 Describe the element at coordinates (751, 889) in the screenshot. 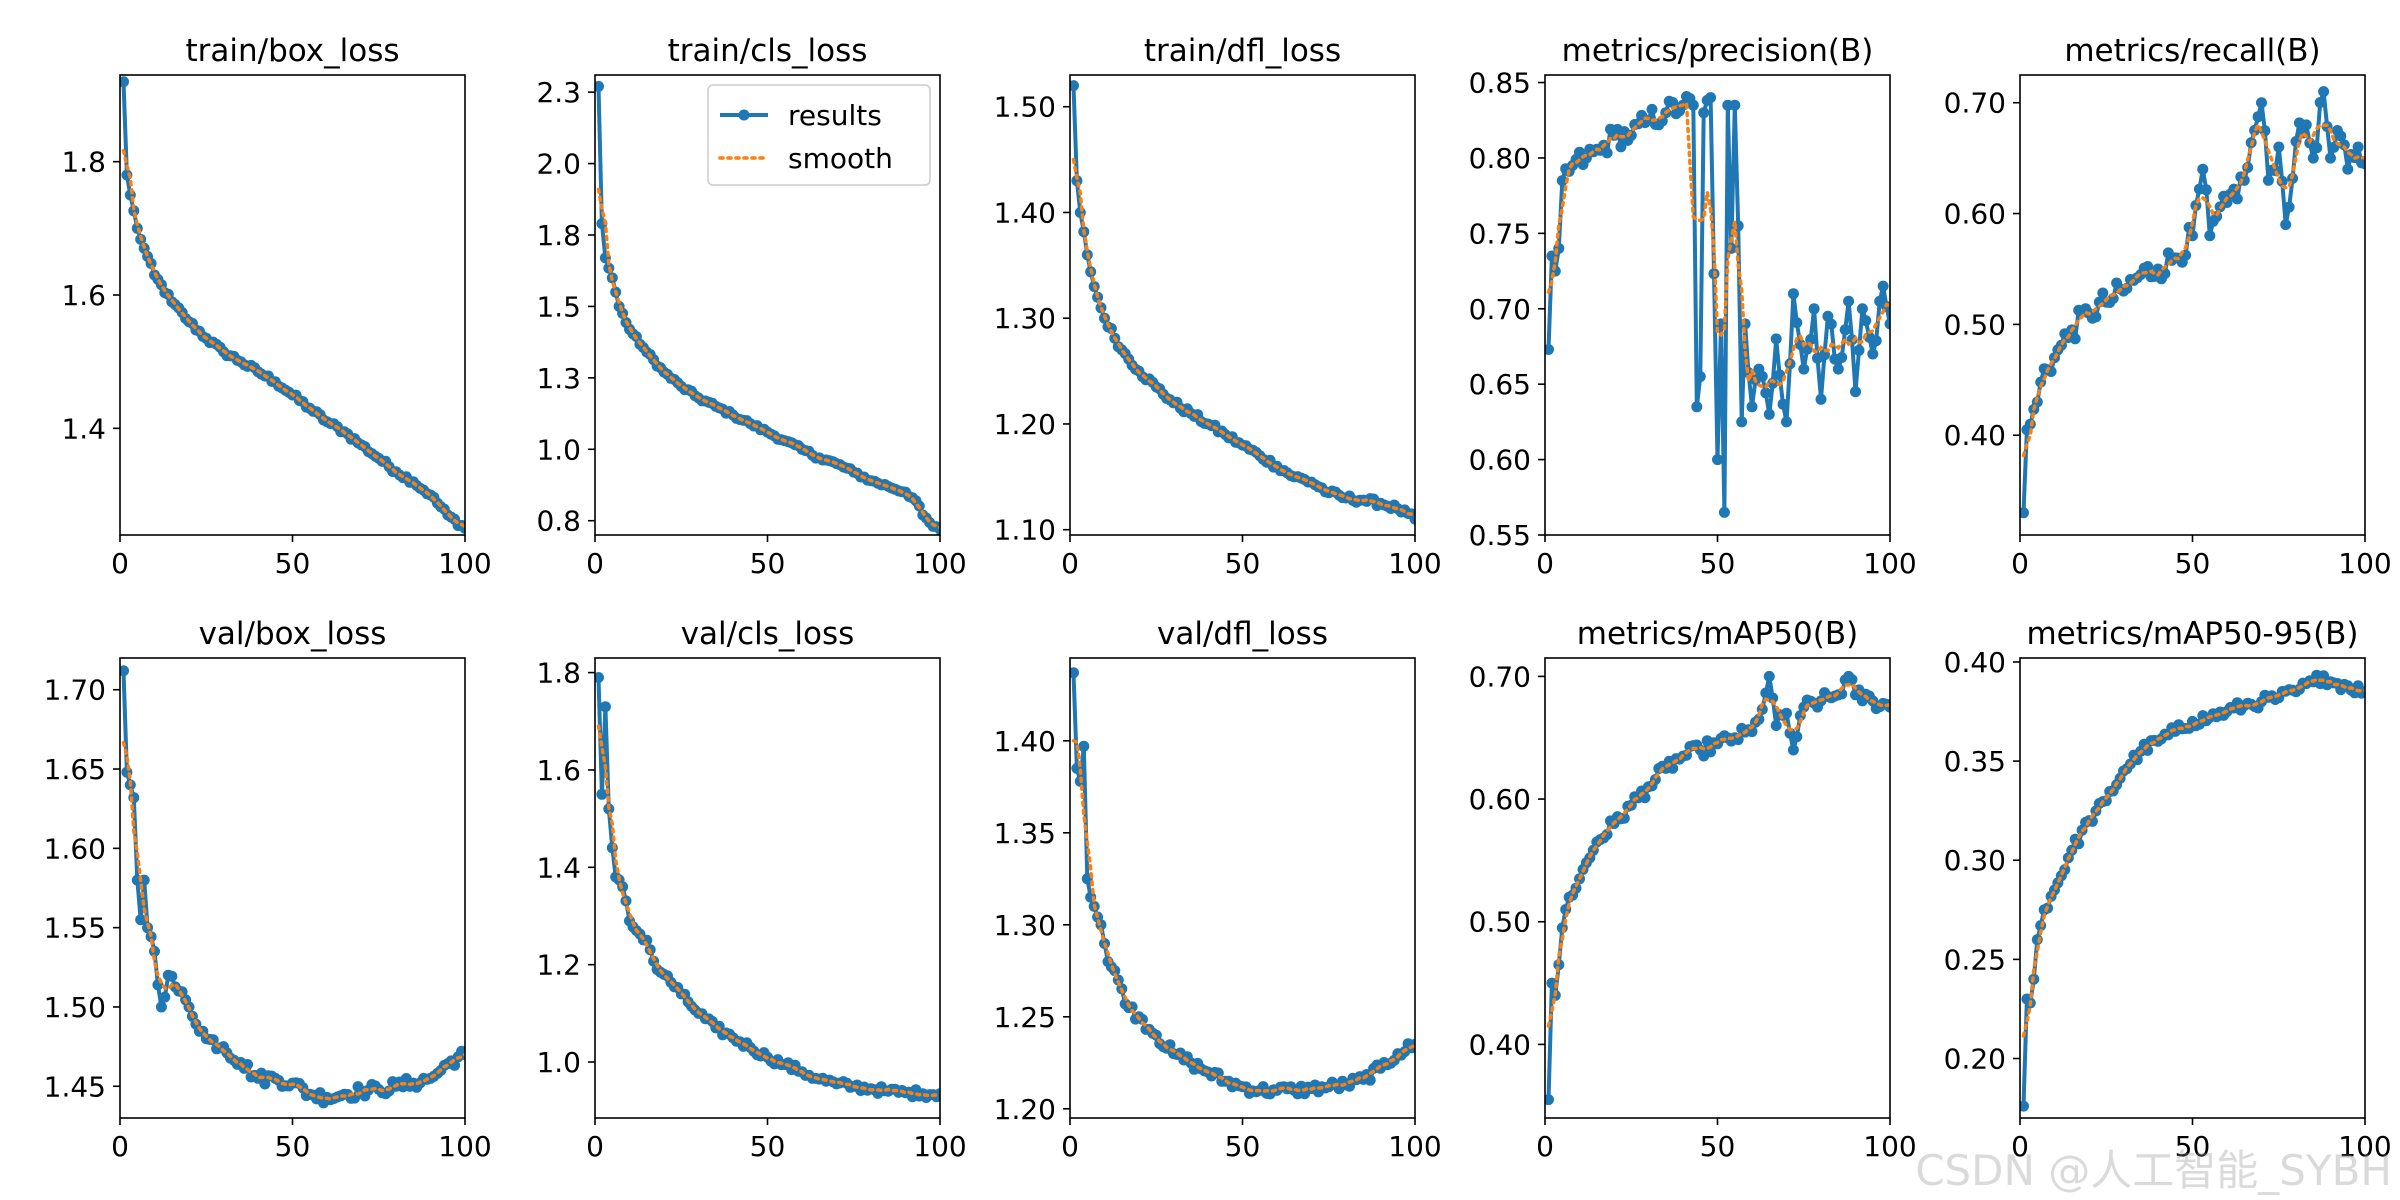

I see `chart-val-cls-loss: val/cls_loss 0 50 100 1.0 1.2 1.4 1.6 1.8` at that location.